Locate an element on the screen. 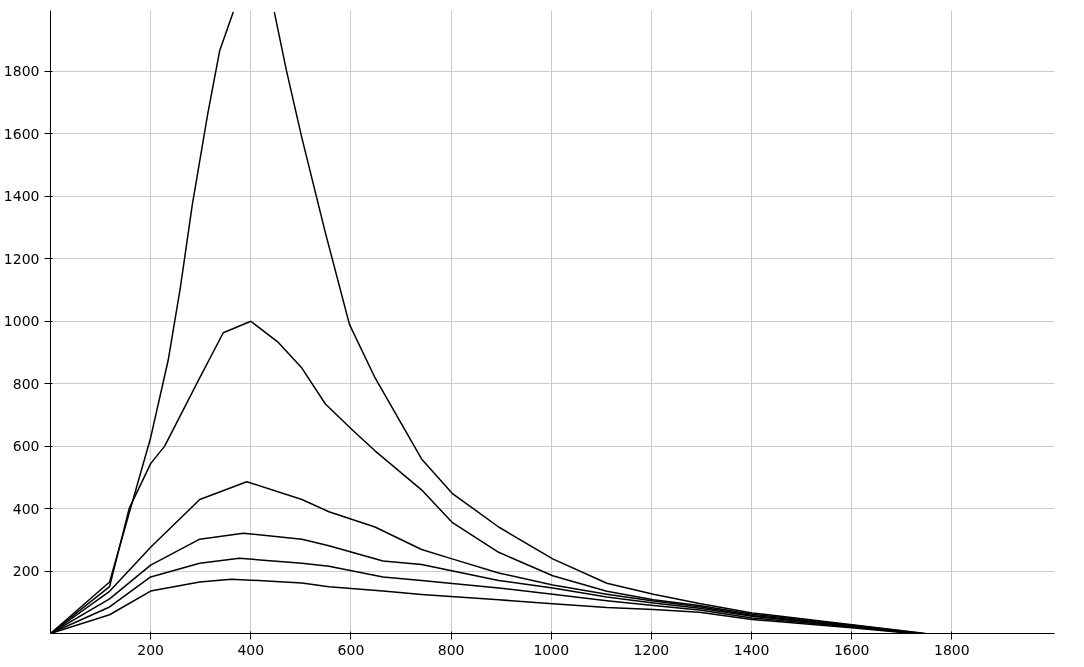  y-tick-label: 400 is located at coordinates (26, 508).